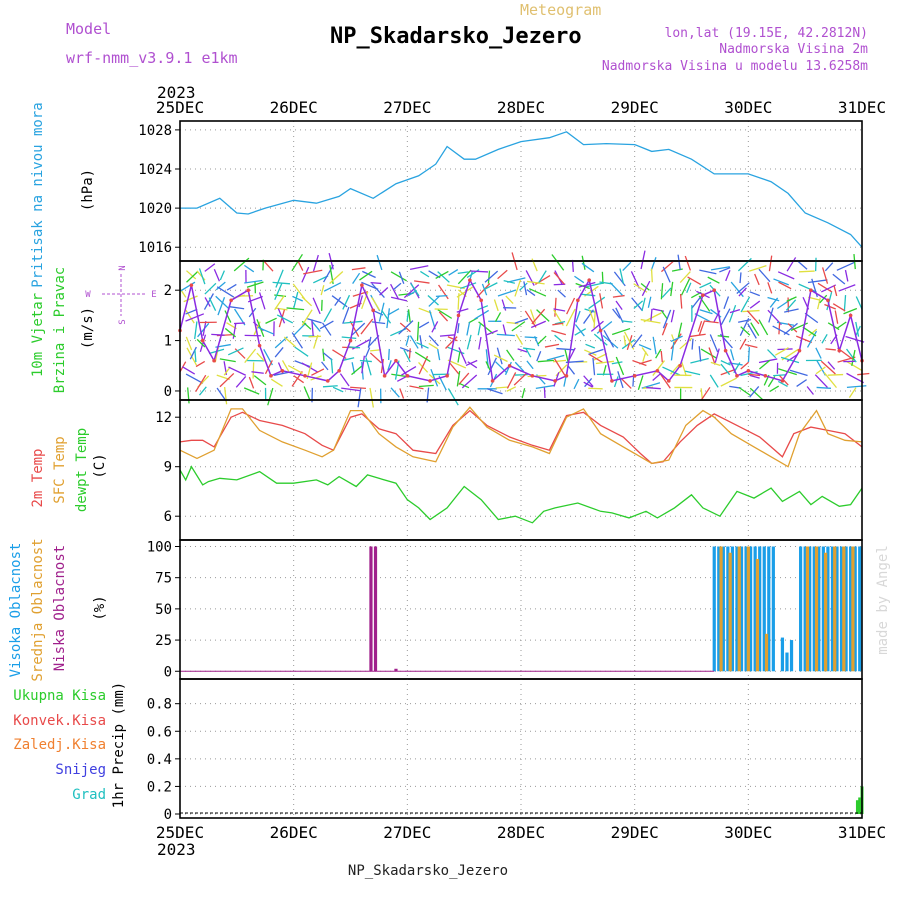 This screenshot has height=900, width=900. What do you see at coordinates (159, 705) in the screenshot?
I see `y-tick-label: 0.8` at bounding box center [159, 705].